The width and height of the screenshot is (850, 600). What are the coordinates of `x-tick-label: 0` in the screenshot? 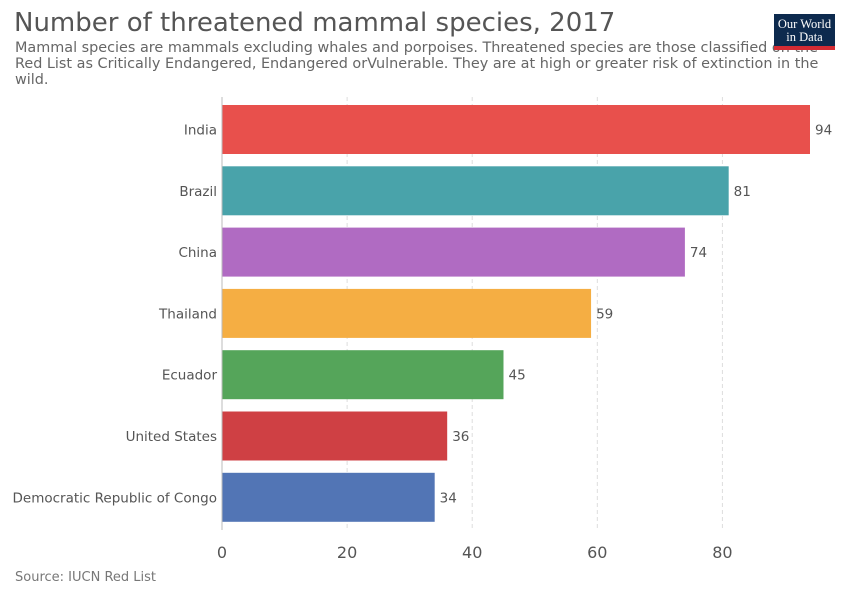 It's located at (222, 552).